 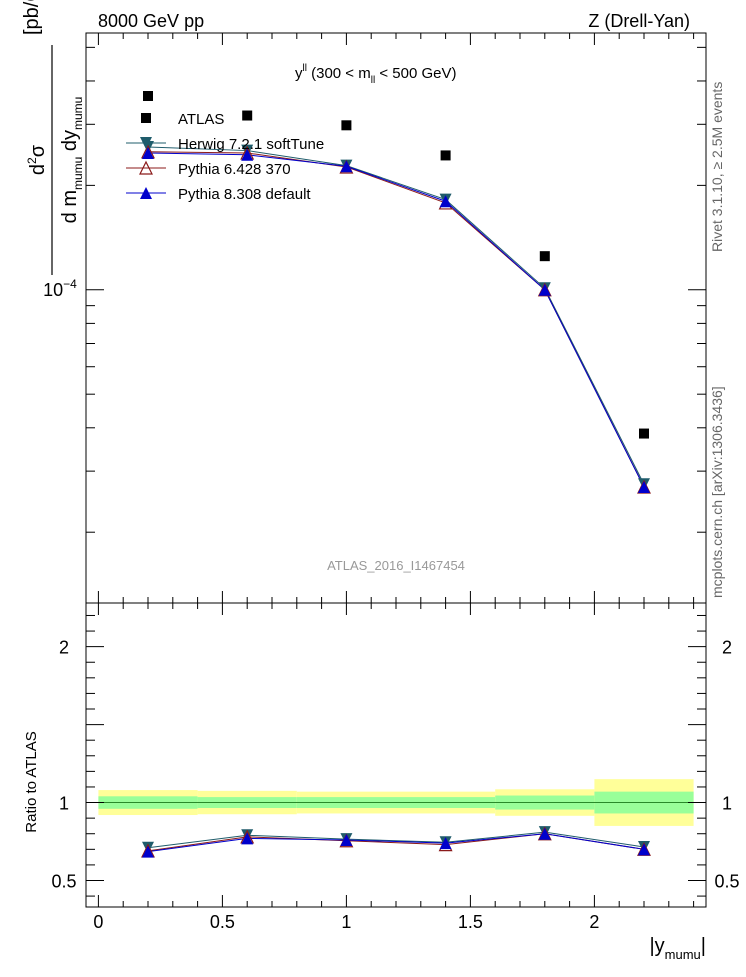 What do you see at coordinates (222, 922) in the screenshot?
I see `x-tick-label: 0.5` at bounding box center [222, 922].